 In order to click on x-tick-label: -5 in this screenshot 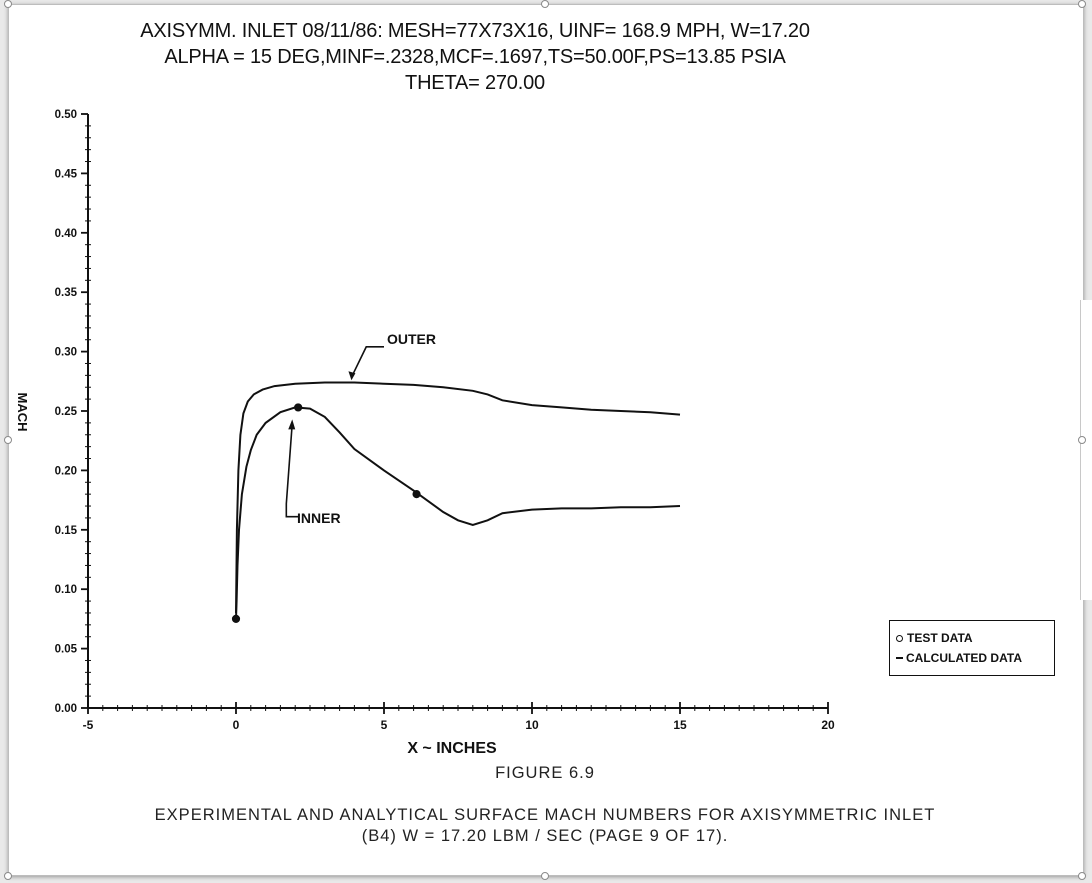, I will do `click(88, 725)`.